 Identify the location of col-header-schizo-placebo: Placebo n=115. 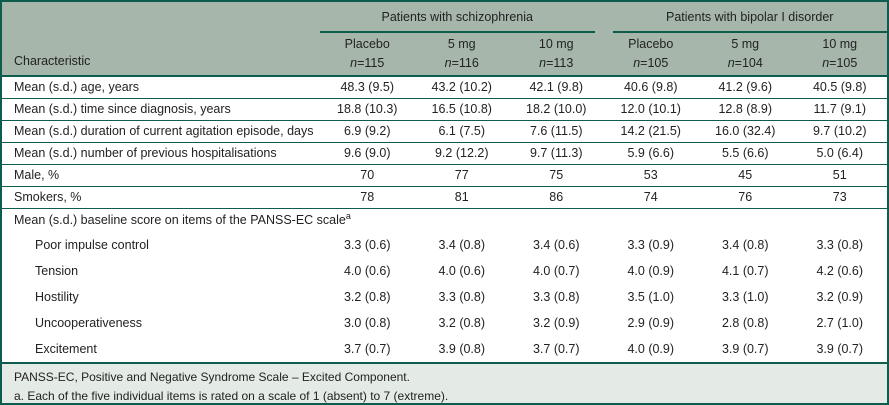
(367, 55).